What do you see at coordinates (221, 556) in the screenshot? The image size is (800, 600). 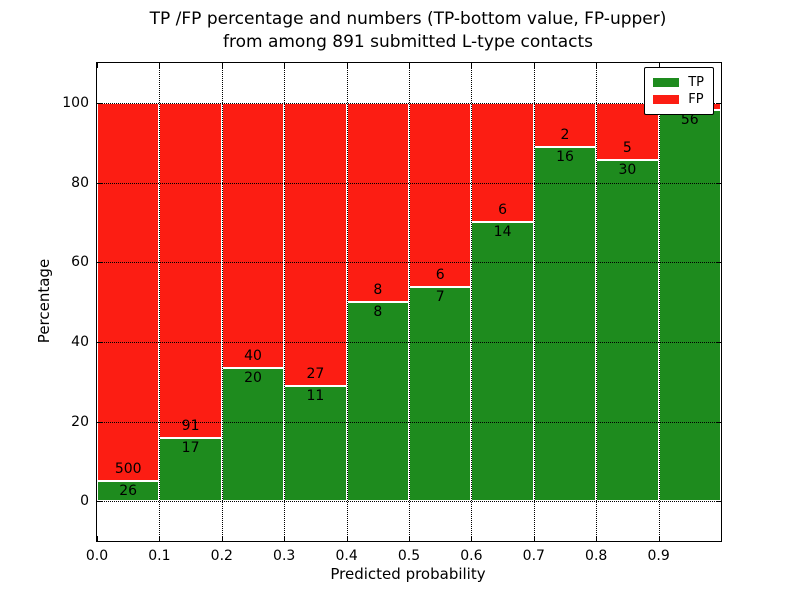 I see `x-tick-label: 0.2` at bounding box center [221, 556].